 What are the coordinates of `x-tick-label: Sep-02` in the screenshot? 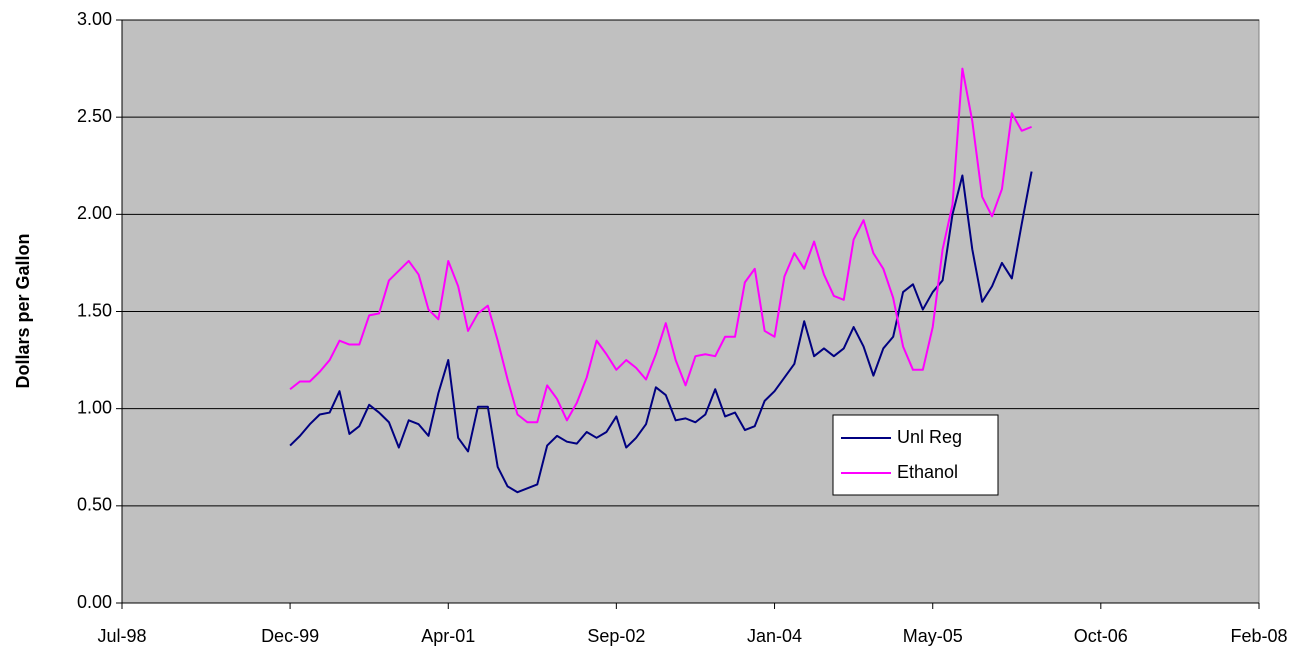 It's located at (616, 636).